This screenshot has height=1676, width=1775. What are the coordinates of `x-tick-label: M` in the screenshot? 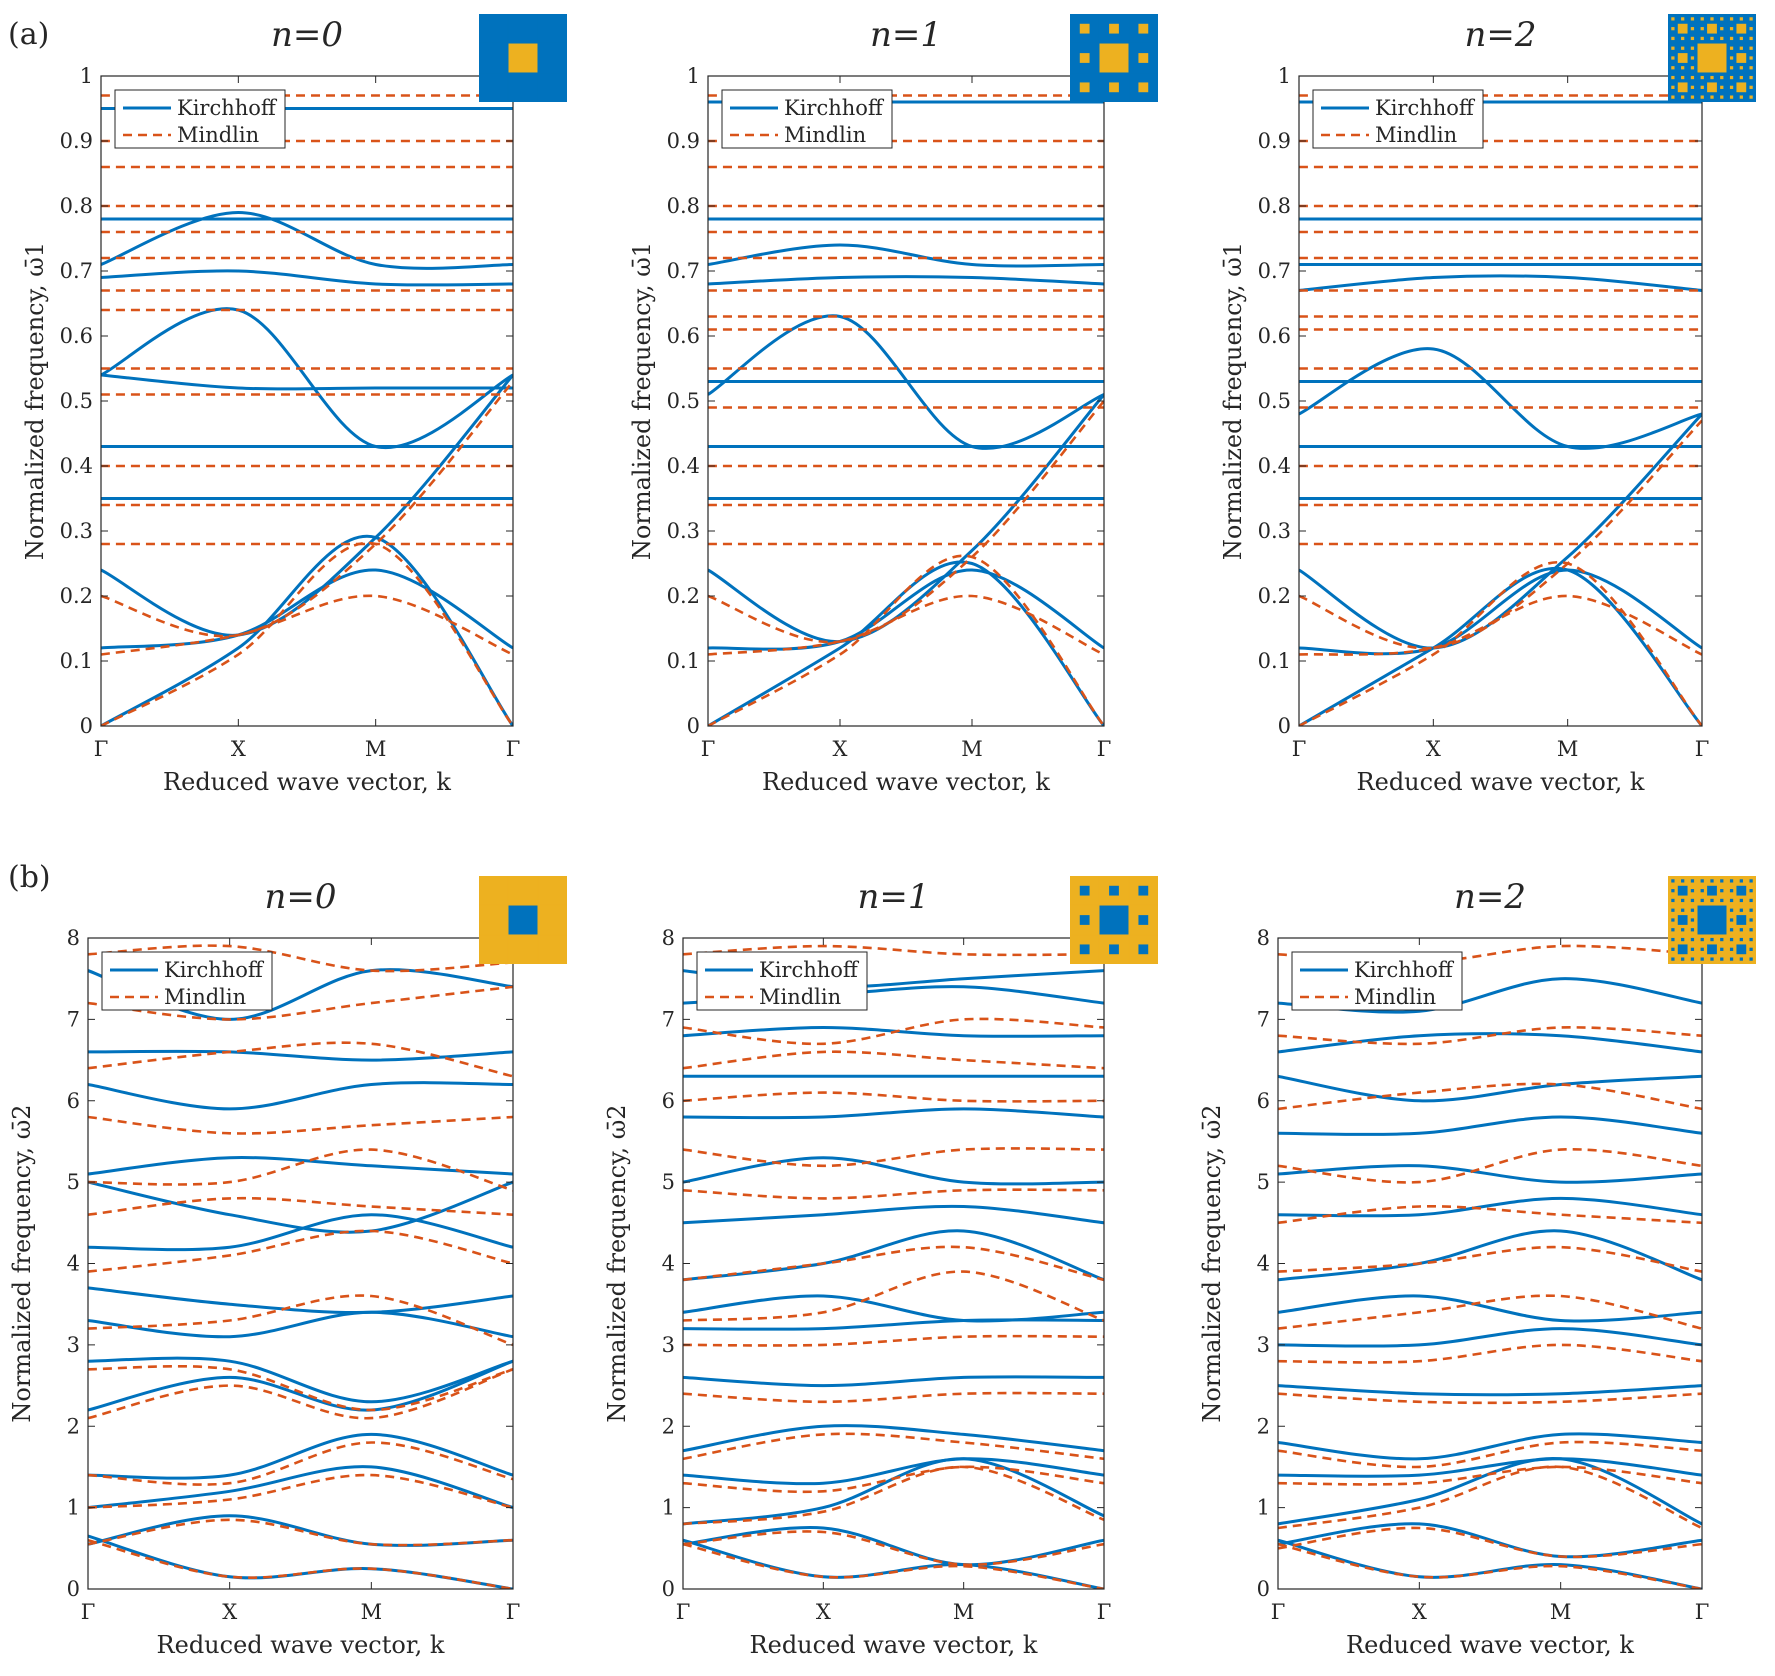 It's located at (1561, 1612).